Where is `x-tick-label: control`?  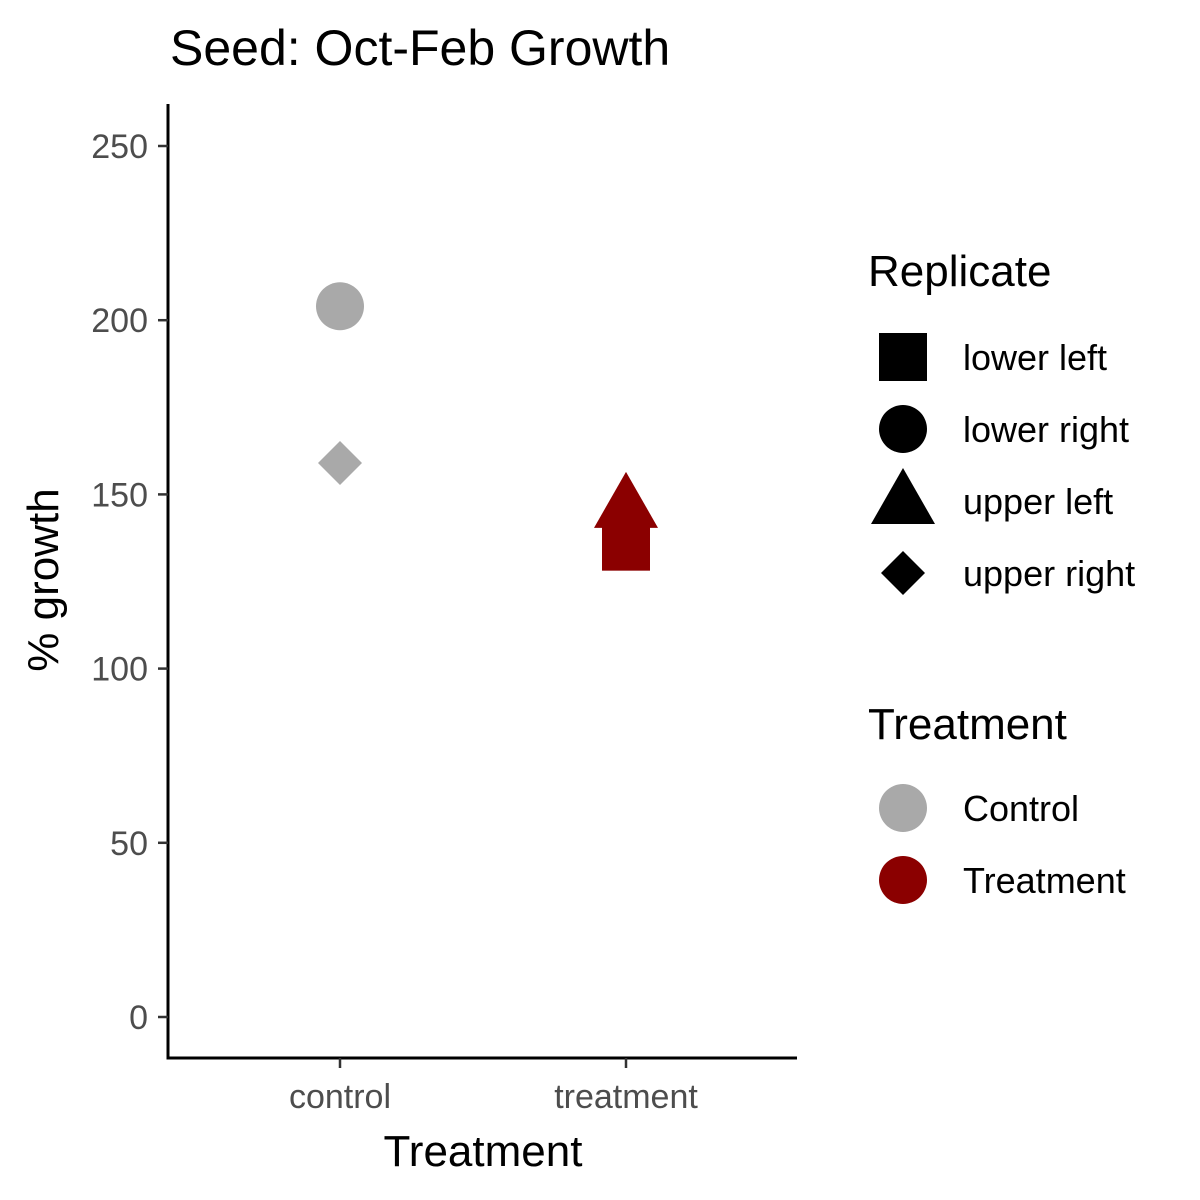 x-tick-label: control is located at coordinates (340, 1097).